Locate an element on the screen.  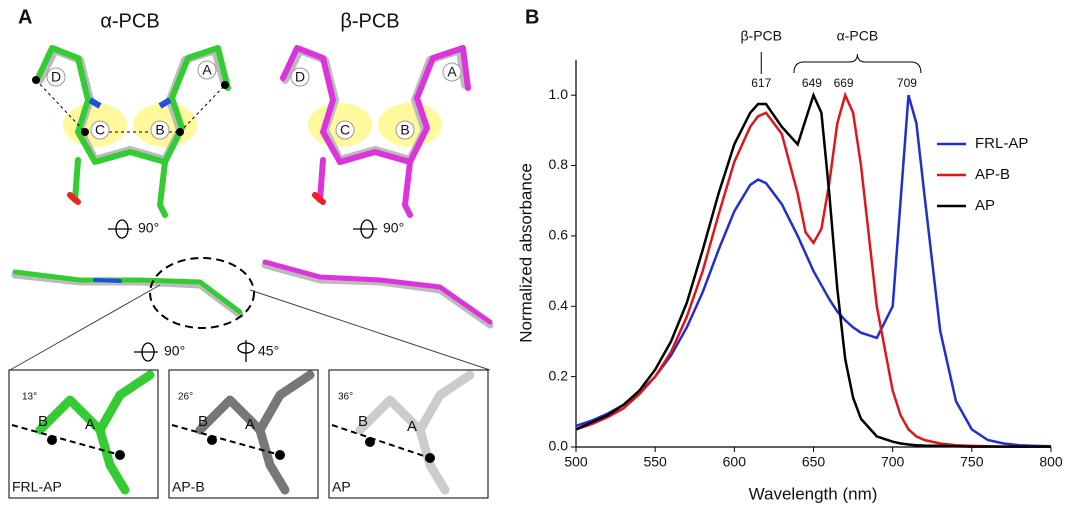
insets is located at coordinates (248, 434).